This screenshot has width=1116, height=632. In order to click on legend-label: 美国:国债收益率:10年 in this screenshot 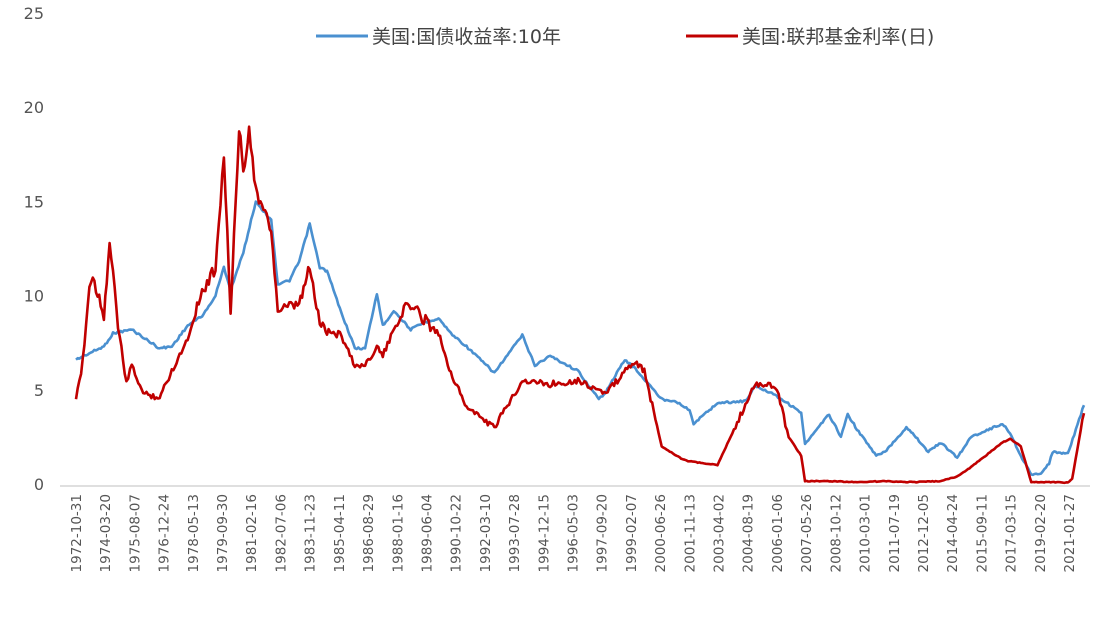, I will do `click(466, 37)`.